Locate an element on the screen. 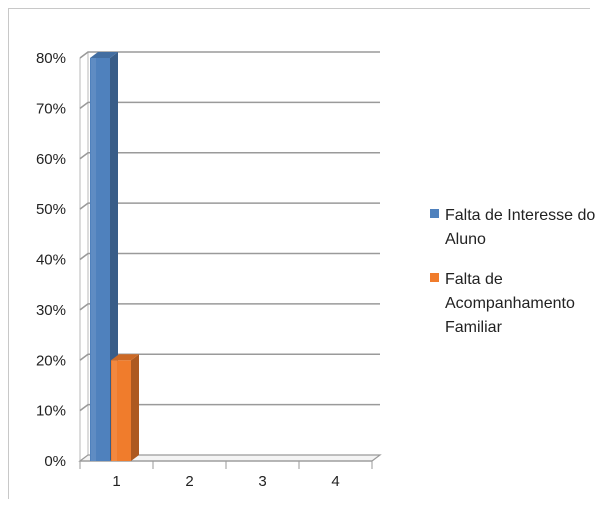 Image resolution: width=598 pixels, height=507 pixels. legend-label: Familiar is located at coordinates (474, 327).